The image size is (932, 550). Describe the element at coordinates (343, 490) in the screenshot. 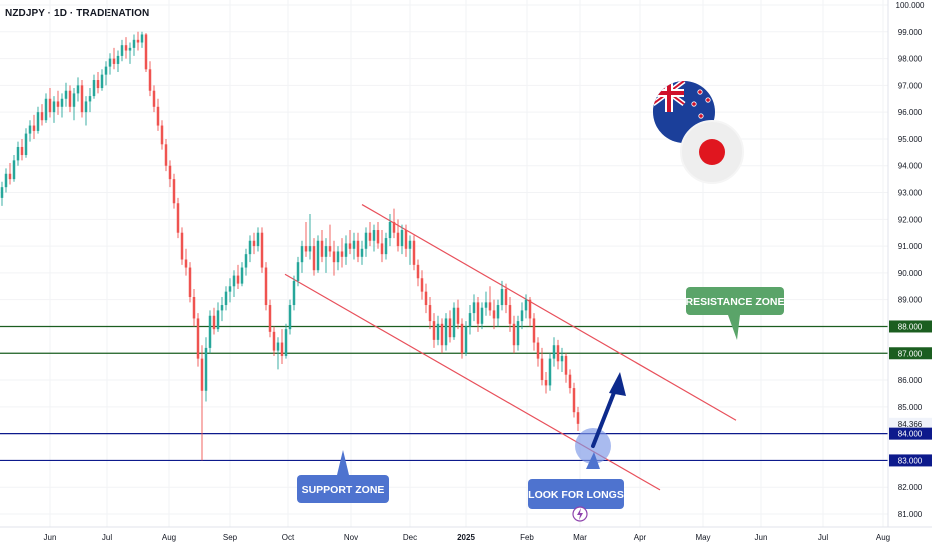

I see `support-zone-label: SUPPORT ZONE` at that location.